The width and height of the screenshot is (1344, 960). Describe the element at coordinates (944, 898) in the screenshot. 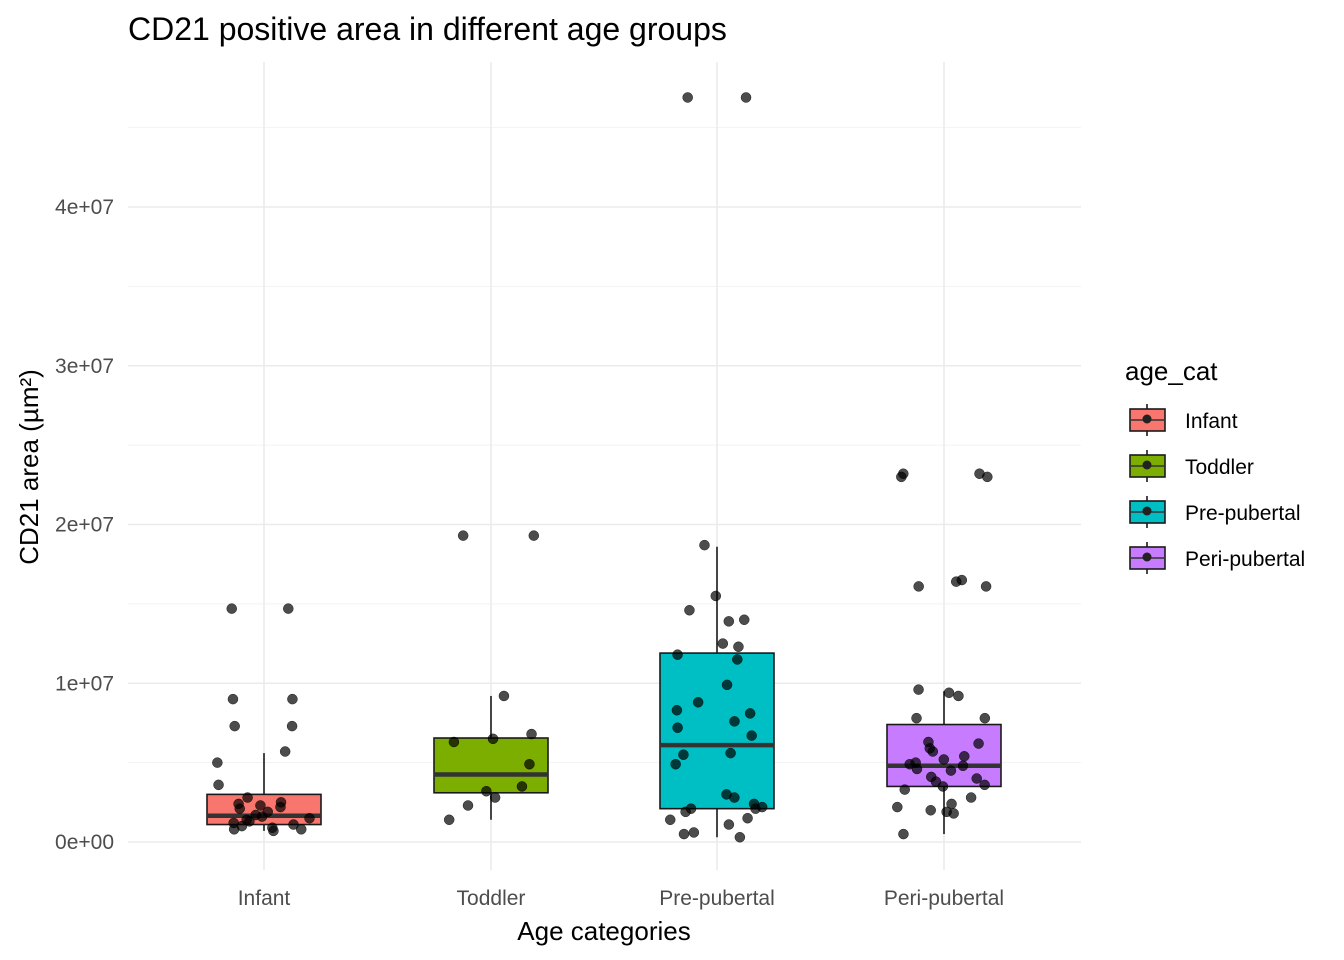

I see `x-tick-label: Peri-pubertal` at that location.